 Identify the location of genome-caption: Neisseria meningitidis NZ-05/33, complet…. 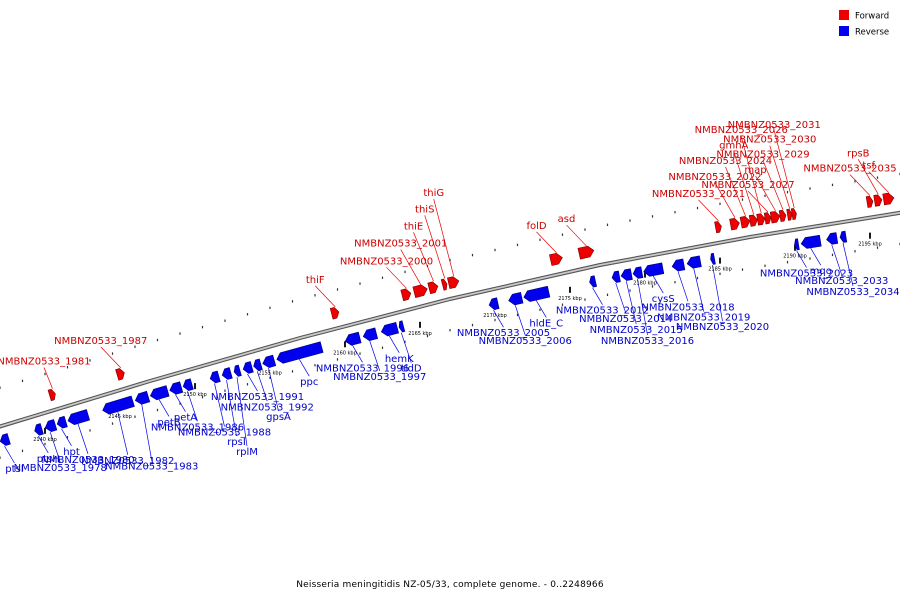
(450, 585).